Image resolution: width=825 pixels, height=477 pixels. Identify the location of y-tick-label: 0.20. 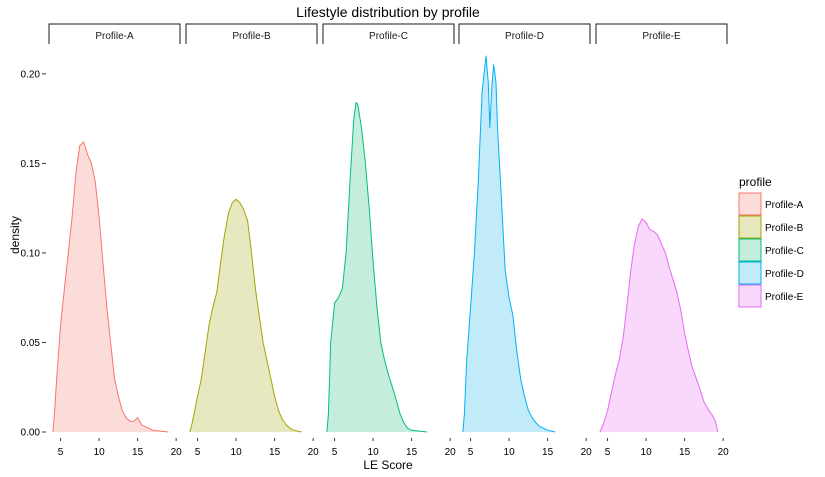
(31, 74).